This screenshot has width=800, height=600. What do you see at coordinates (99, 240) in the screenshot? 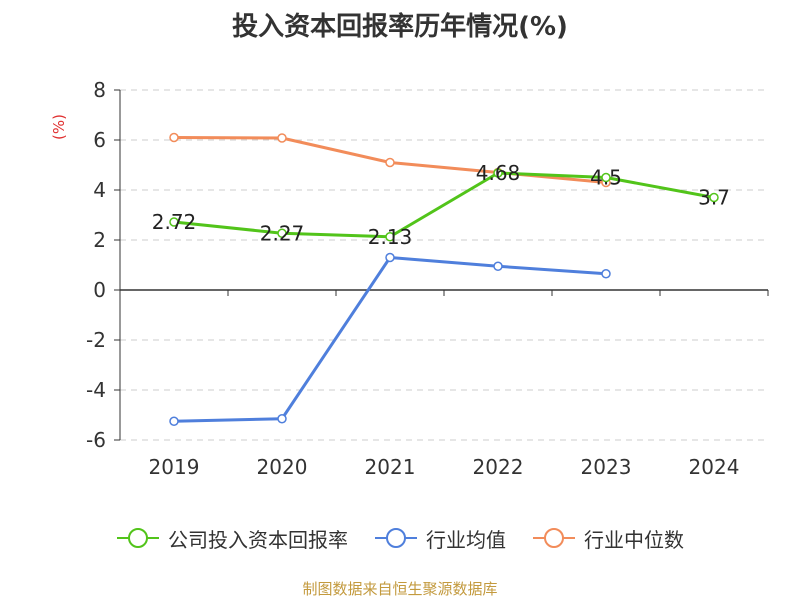
I see `y-tick-label: 2` at bounding box center [99, 240].